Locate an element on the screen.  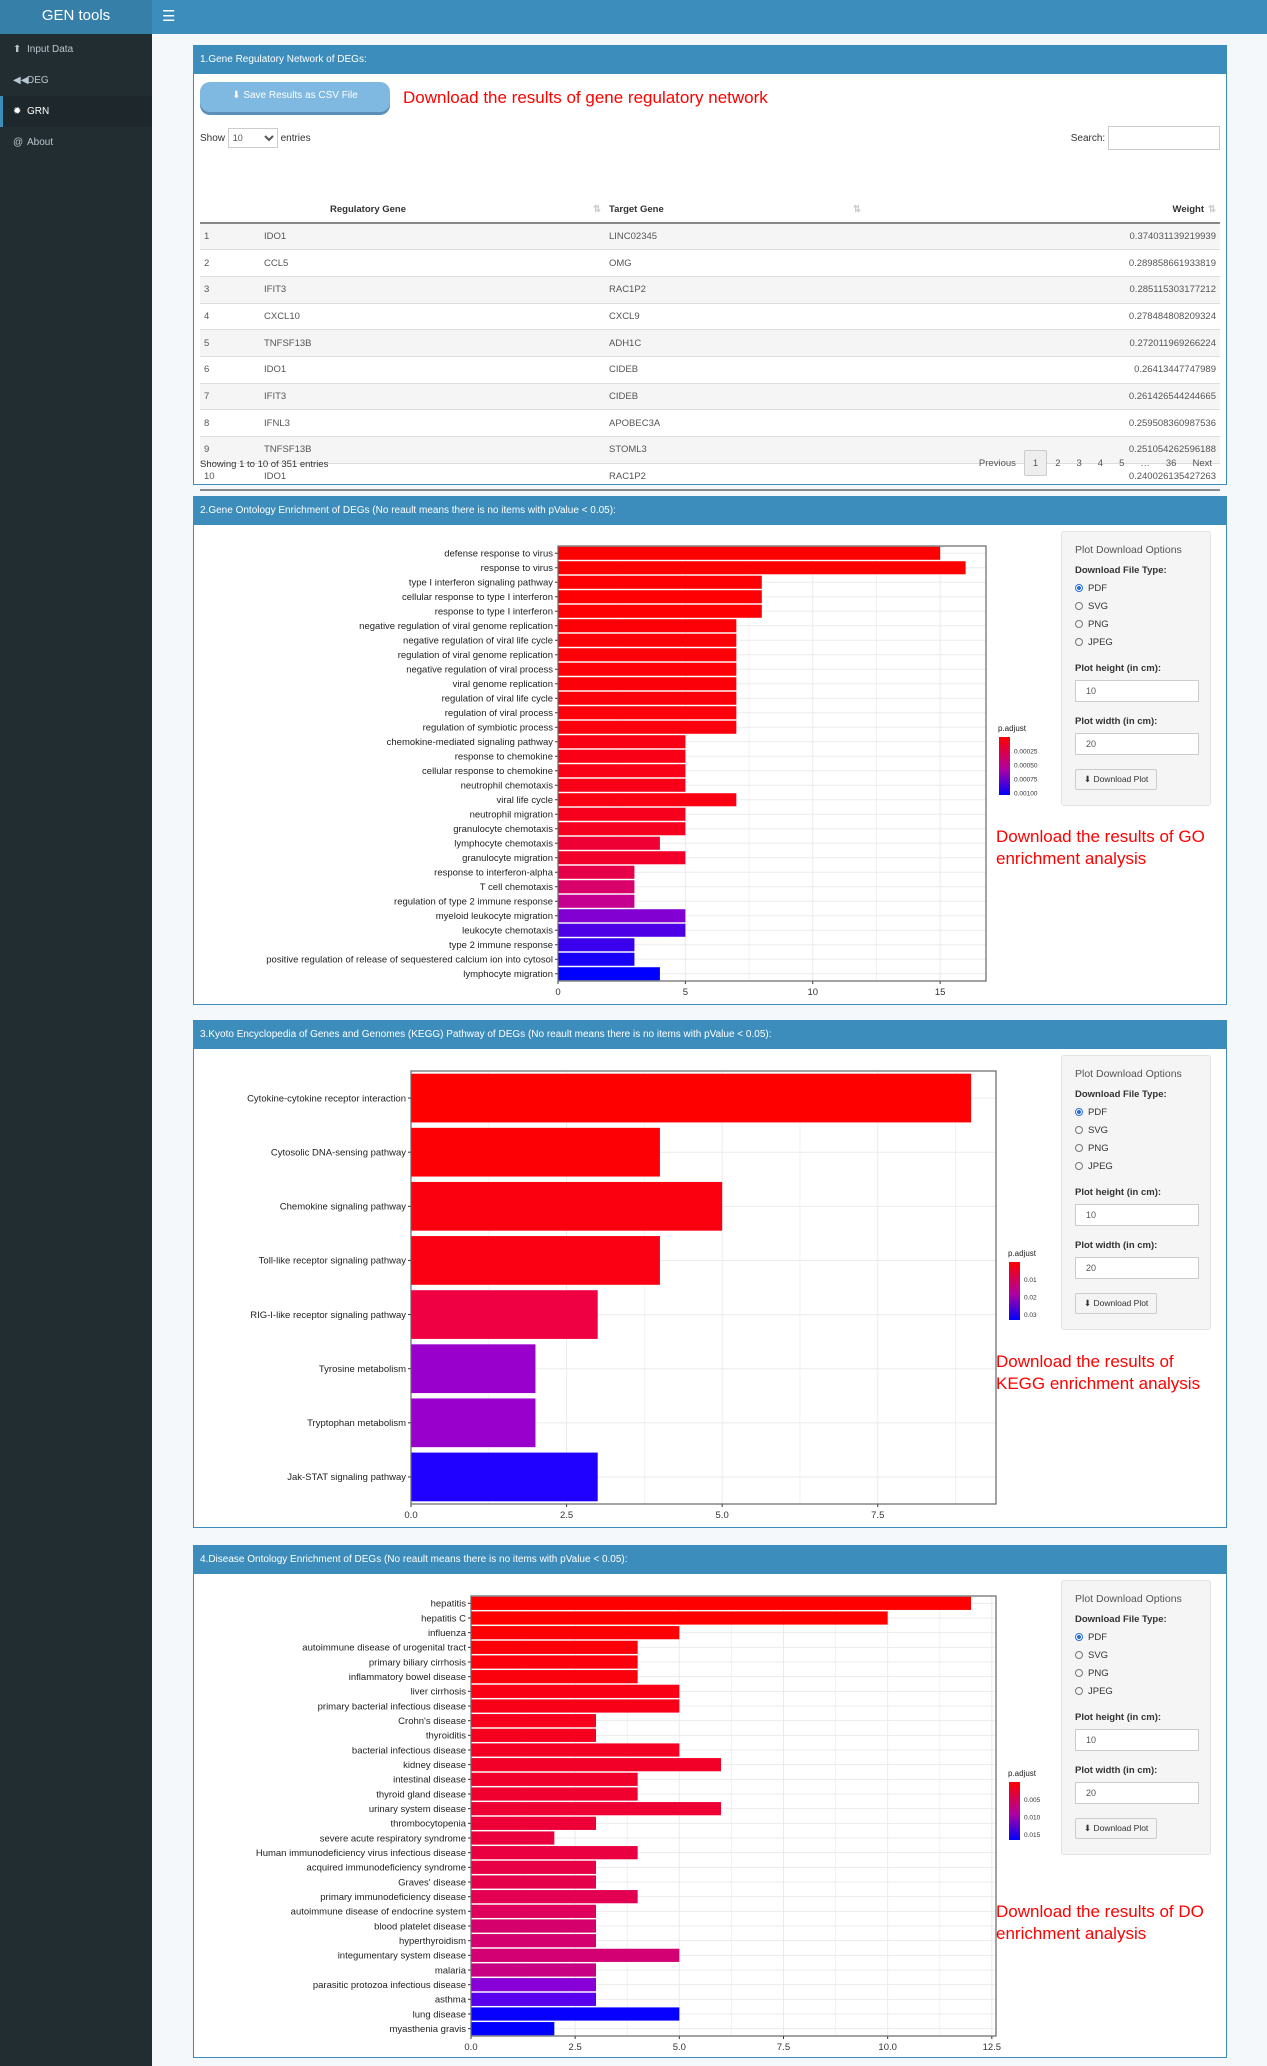
sidebar-item-label: Input Data is located at coordinates (50, 49).